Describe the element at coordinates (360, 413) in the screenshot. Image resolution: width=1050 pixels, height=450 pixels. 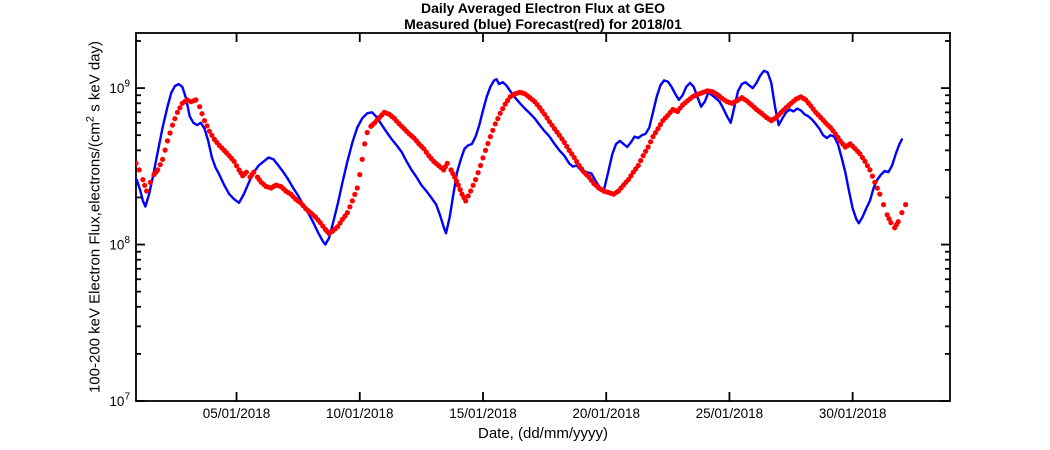
I see `svg-text: 10/01/2018` at that location.